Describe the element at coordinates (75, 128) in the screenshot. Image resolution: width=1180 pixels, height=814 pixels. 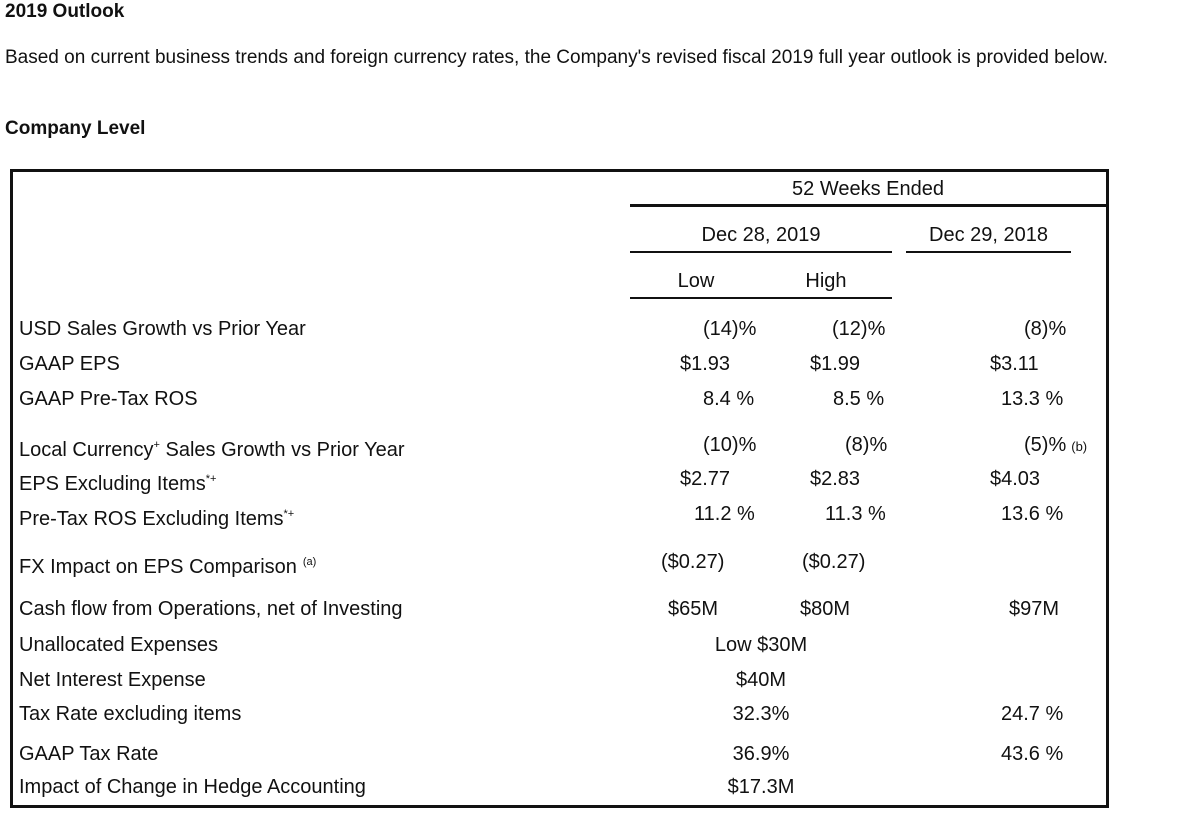
I see `section-heading: Company Level` at that location.